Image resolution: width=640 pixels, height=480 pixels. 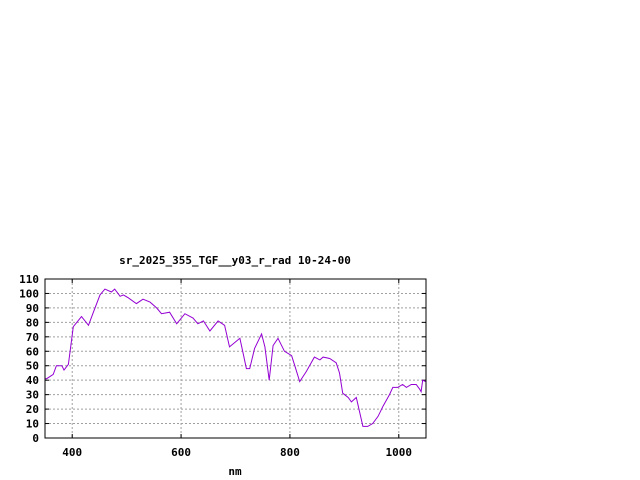 I want to click on y-tick-label: 30, so click(x=32, y=395).